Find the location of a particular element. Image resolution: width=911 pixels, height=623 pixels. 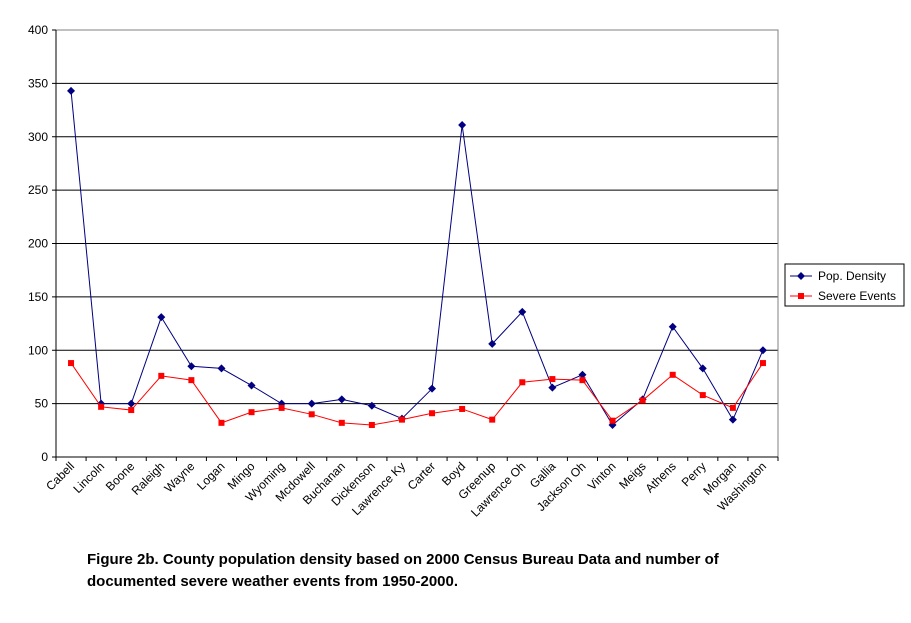

legend-marker-severe-events is located at coordinates (801, 296).